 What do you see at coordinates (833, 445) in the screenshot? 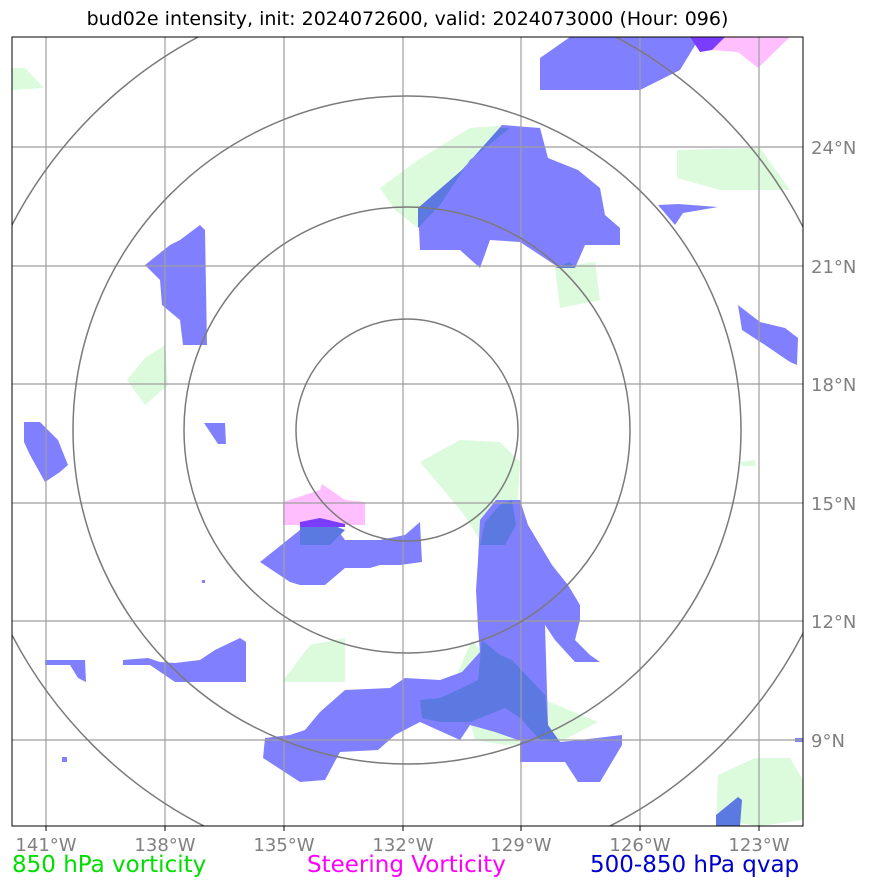
I see `lat-labels: 24°N 21°N 18°N 15°N 12°N 9°N` at bounding box center [833, 445].